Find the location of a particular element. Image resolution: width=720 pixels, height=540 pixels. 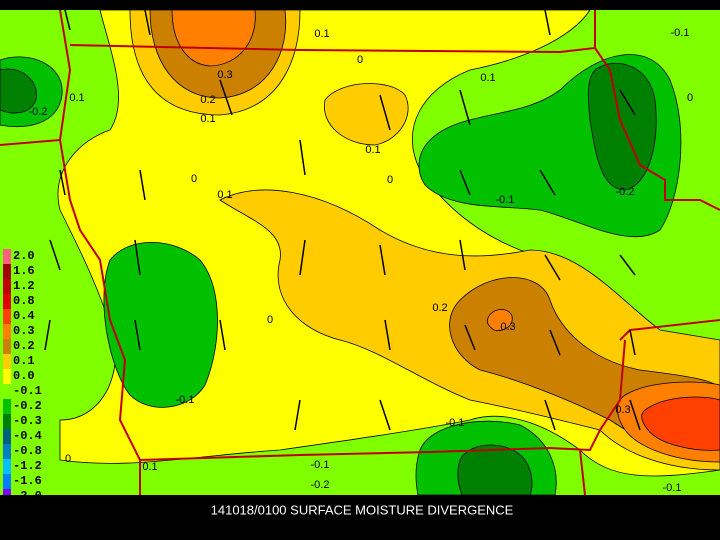

zone-red is located at coordinates (680, 423).